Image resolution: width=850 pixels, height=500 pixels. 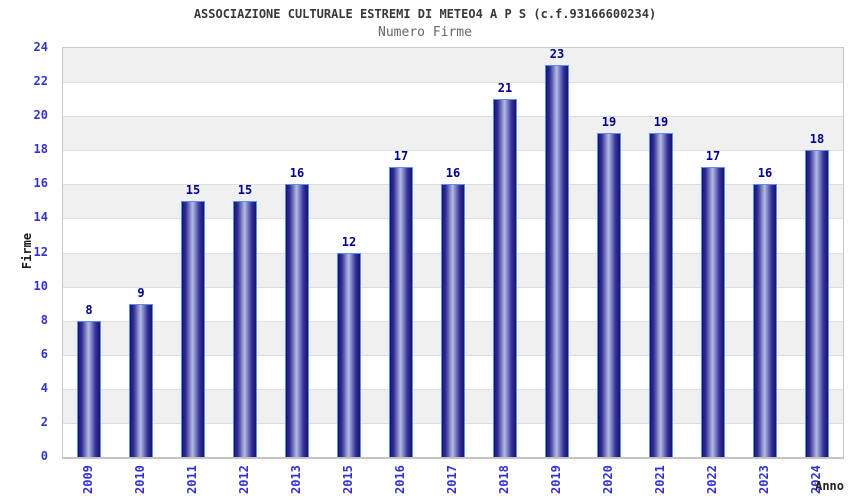 What do you see at coordinates (44, 456) in the screenshot?
I see `y-tick-label: 0` at bounding box center [44, 456].